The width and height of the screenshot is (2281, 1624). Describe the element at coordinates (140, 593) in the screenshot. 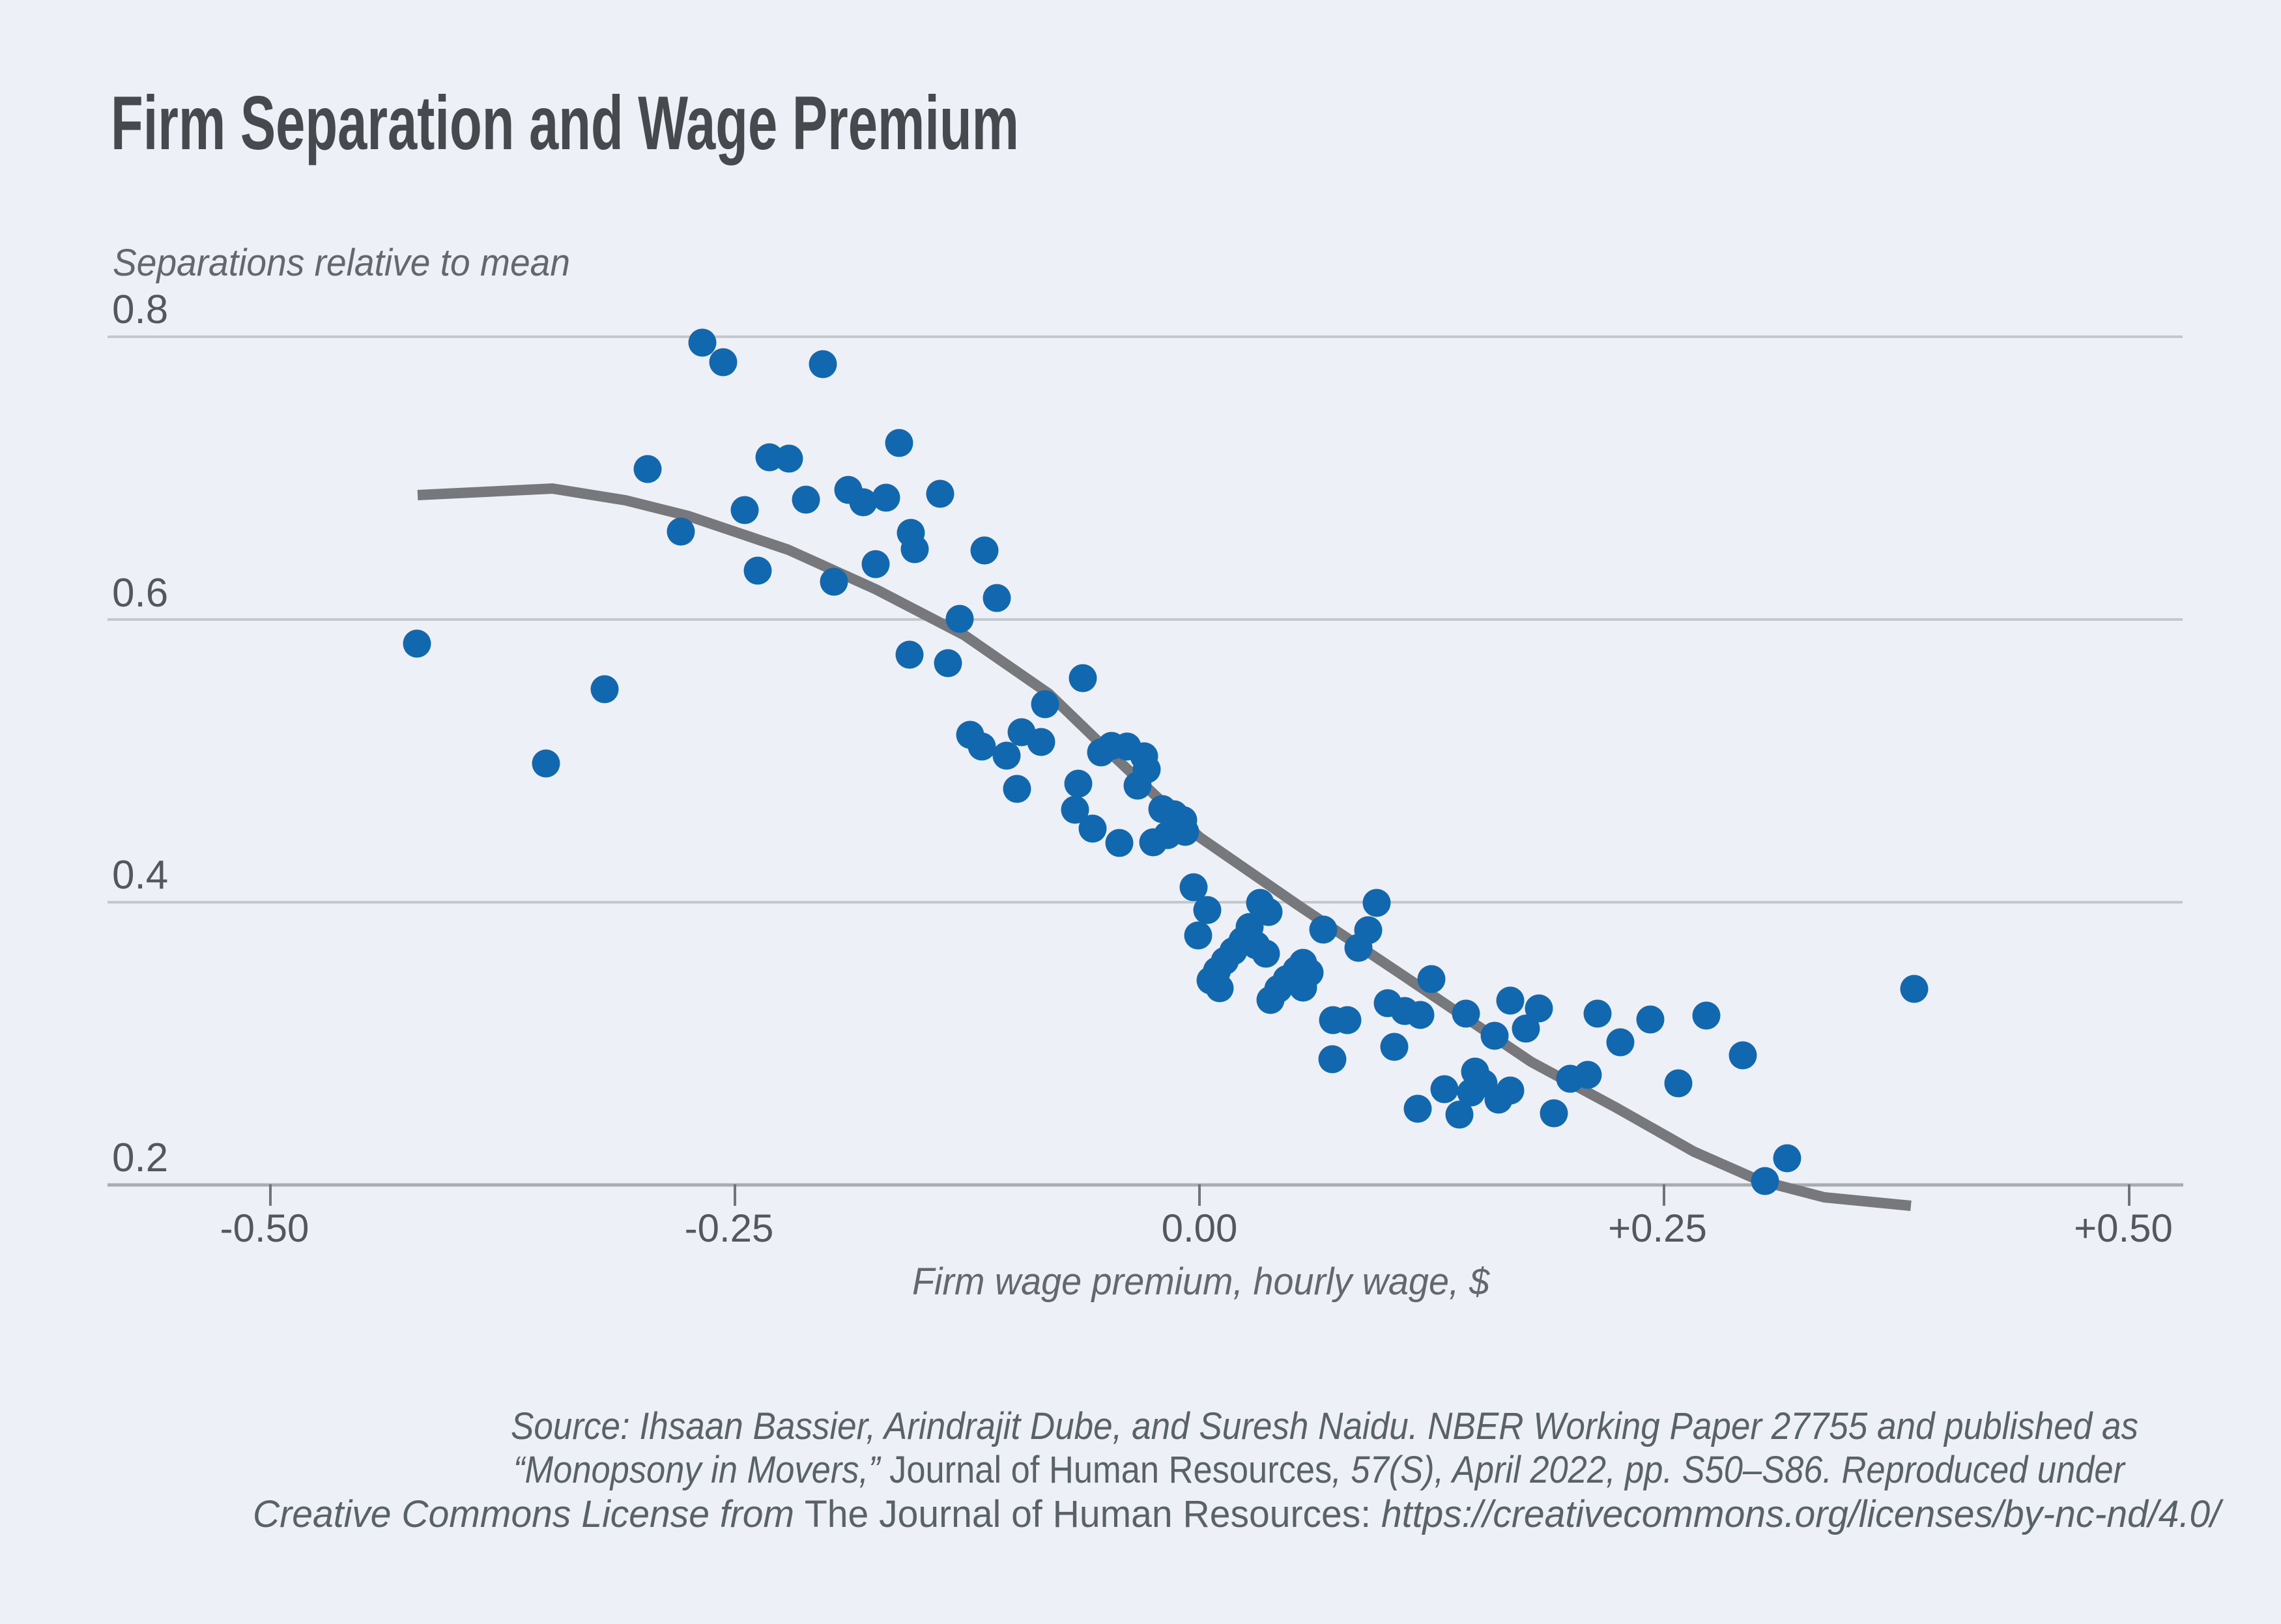

I see `svg-text: 0.6` at that location.